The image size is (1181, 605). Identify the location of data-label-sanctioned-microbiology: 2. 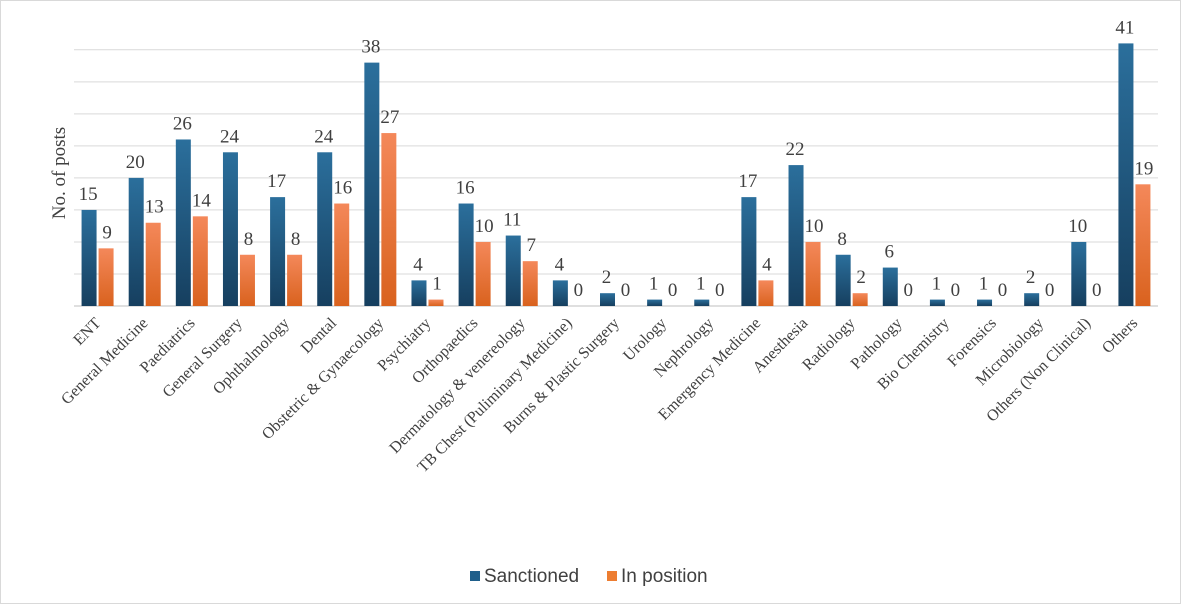
(1031, 277).